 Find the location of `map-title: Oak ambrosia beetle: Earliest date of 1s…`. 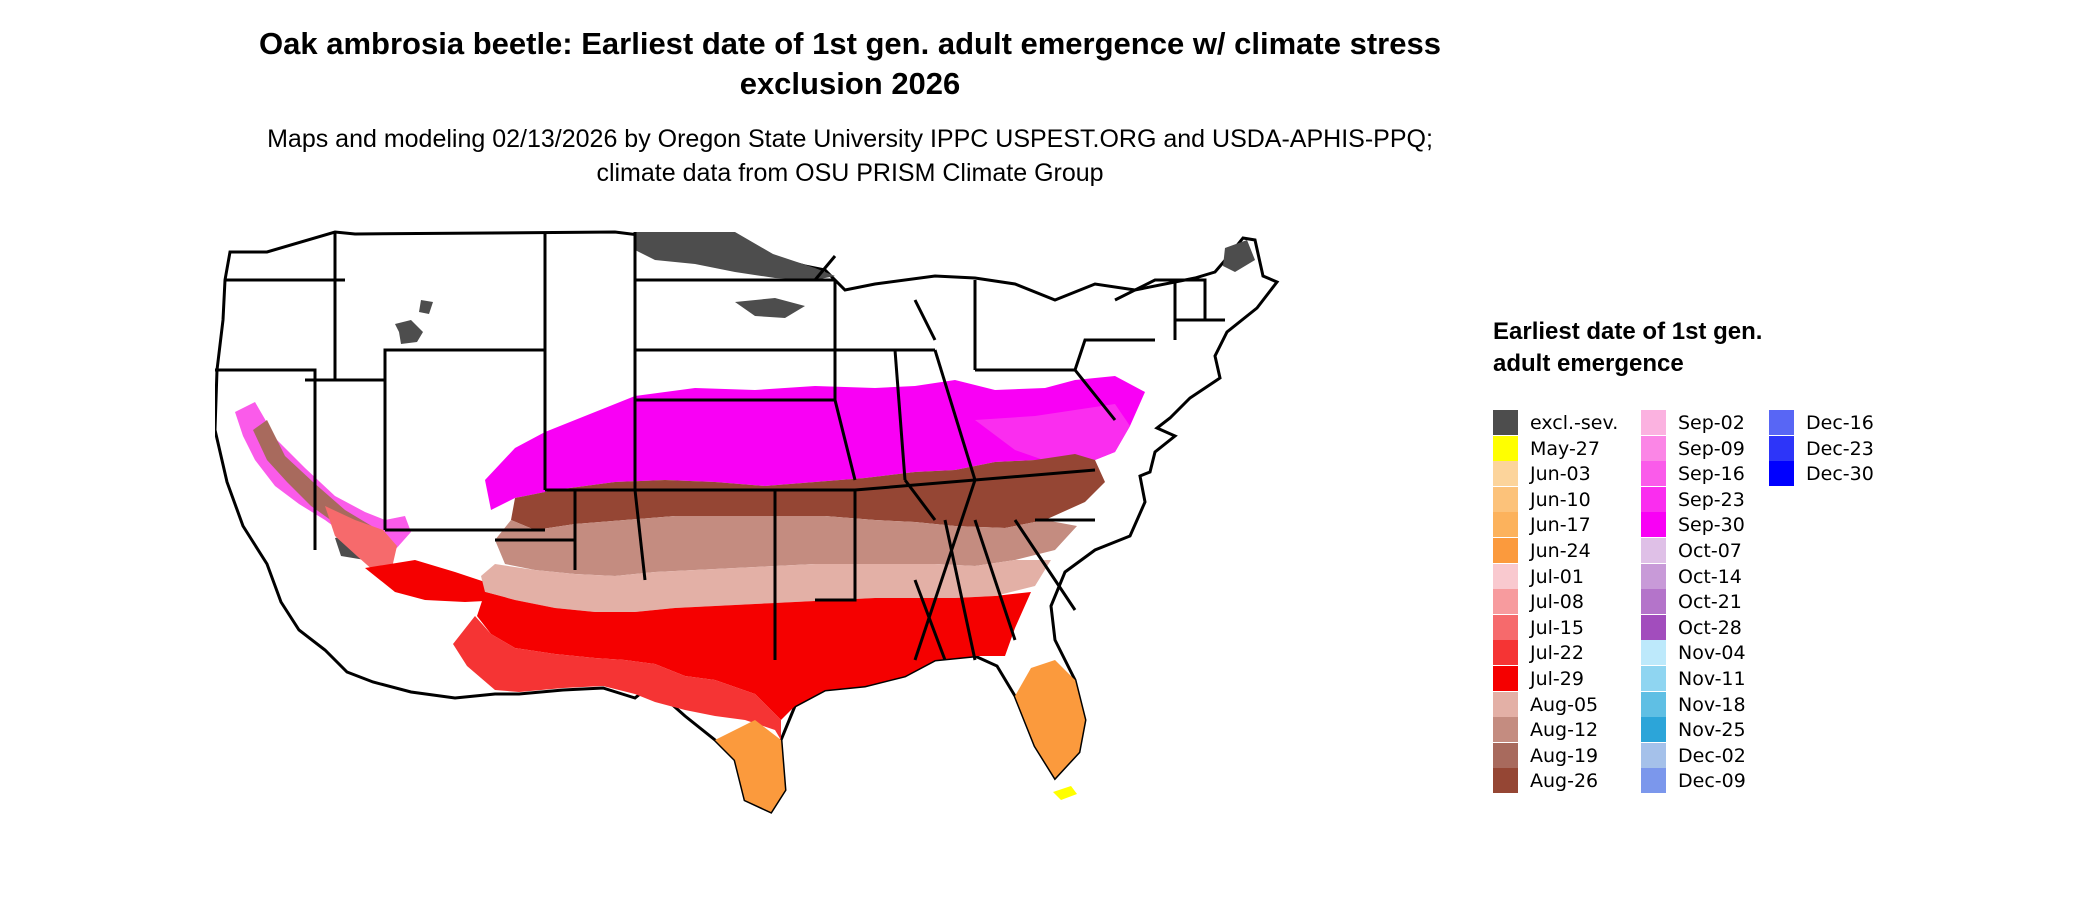

map-title: Oak ambrosia beetle: Earliest date of 1s… is located at coordinates (850, 63).